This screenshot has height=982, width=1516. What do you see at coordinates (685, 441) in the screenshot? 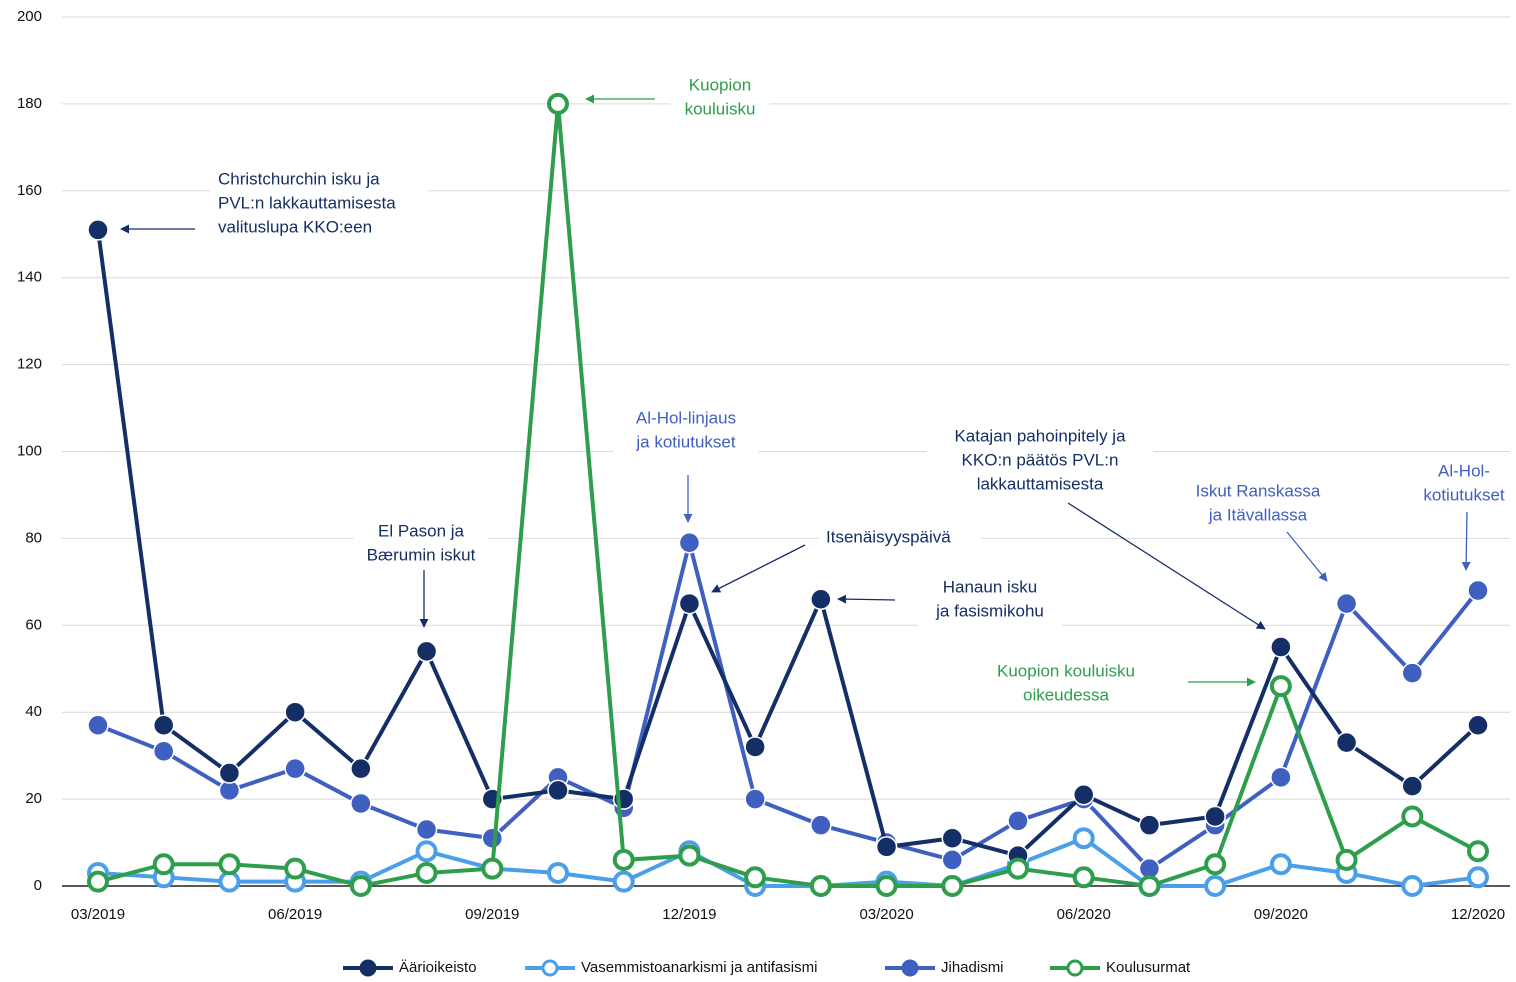
I see `annotation-text: ja kotiutukset` at bounding box center [685, 441].